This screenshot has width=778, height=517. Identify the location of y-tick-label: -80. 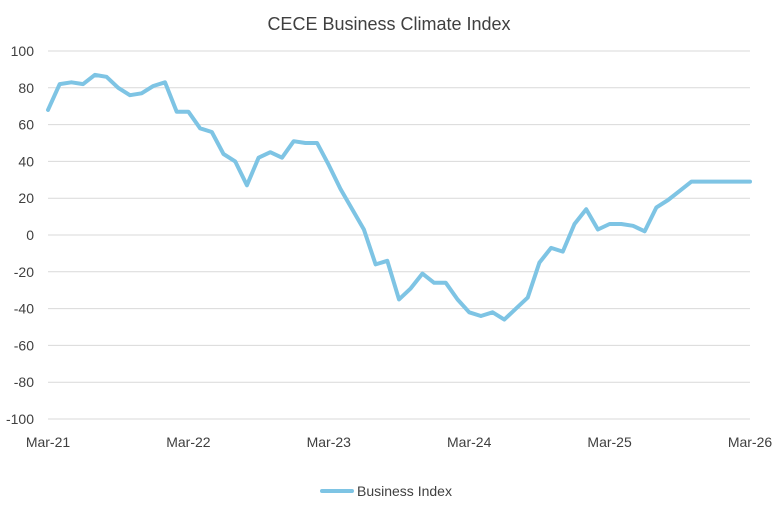
(24, 382).